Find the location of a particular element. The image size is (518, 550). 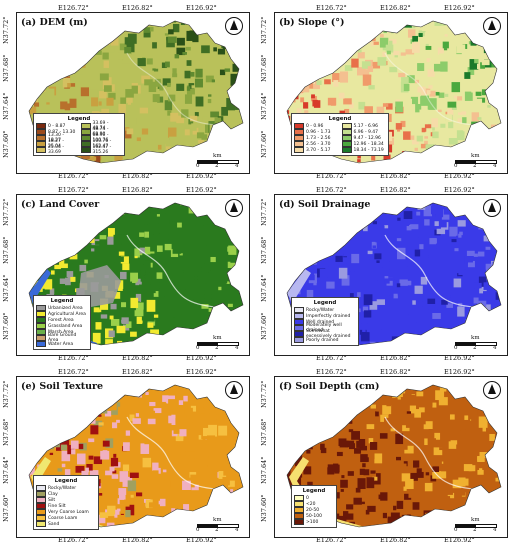

panel-title: (b) Slope (°) is located at coordinates (312, 22).